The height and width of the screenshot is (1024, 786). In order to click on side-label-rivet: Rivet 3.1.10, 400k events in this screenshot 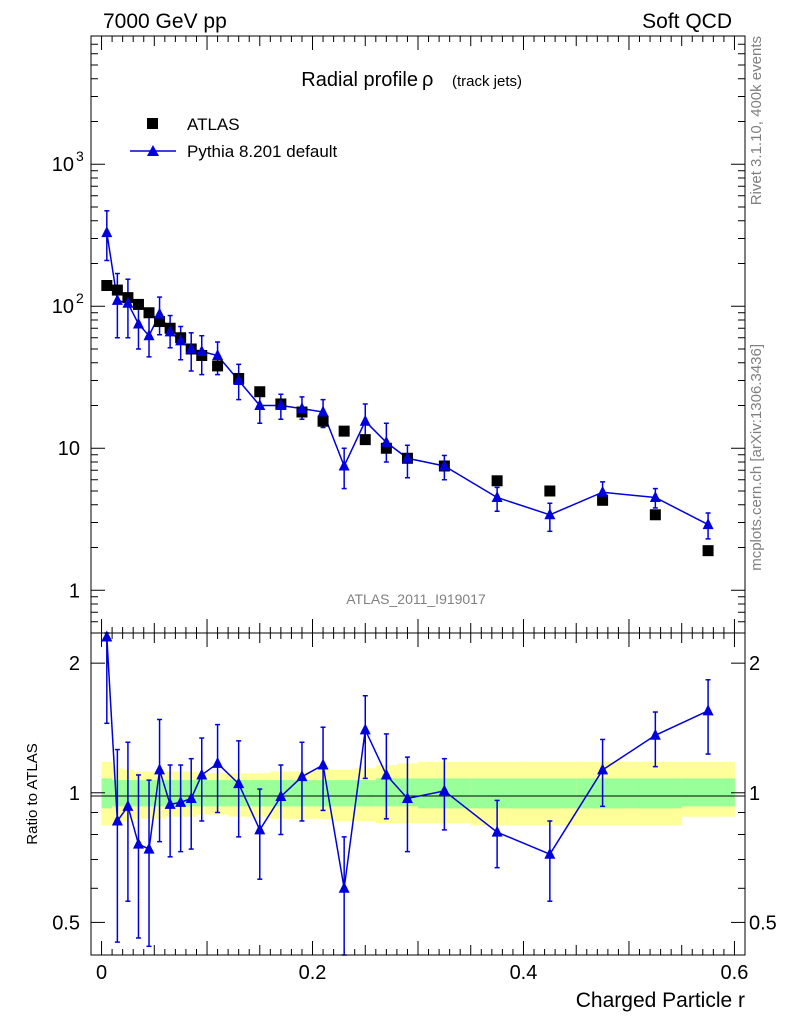, I will do `click(756, 120)`.